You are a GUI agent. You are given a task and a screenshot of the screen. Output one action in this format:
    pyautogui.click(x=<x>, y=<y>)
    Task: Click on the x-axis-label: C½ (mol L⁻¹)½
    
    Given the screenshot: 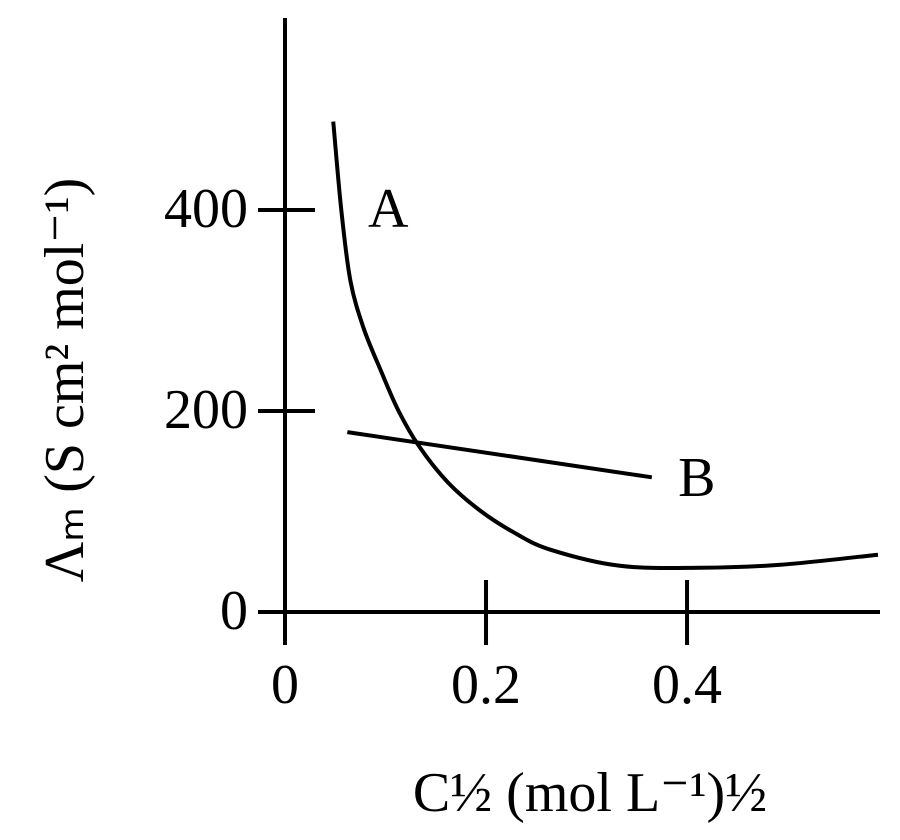 What is the action you would take?
    pyautogui.click(x=590, y=793)
    